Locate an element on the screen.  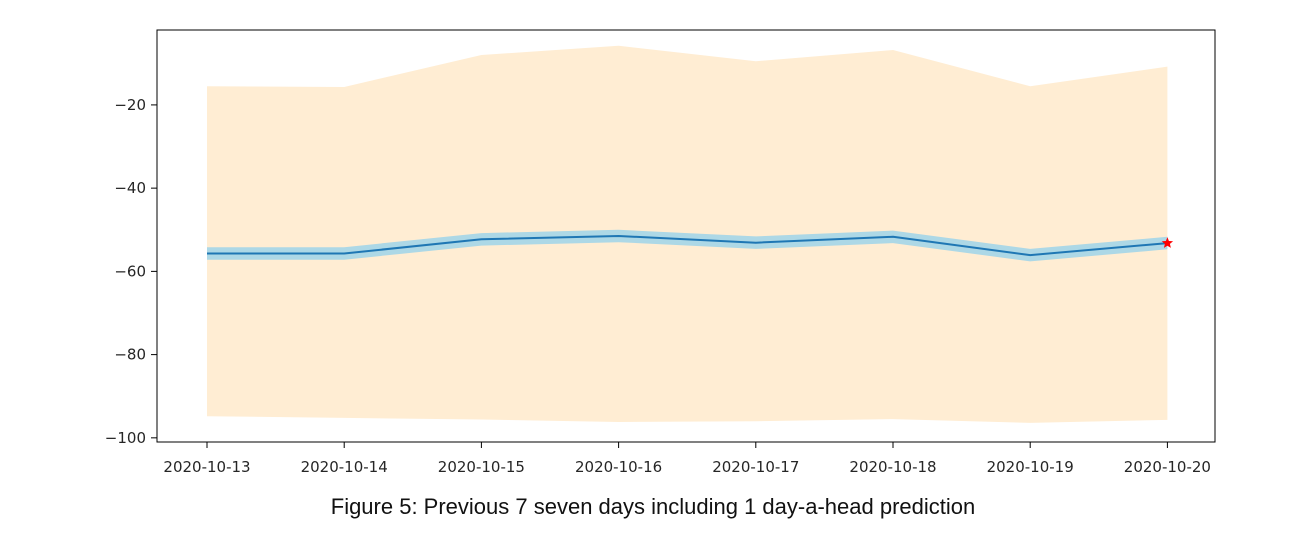
y-tick-label: −20 is located at coordinates (130, 105).